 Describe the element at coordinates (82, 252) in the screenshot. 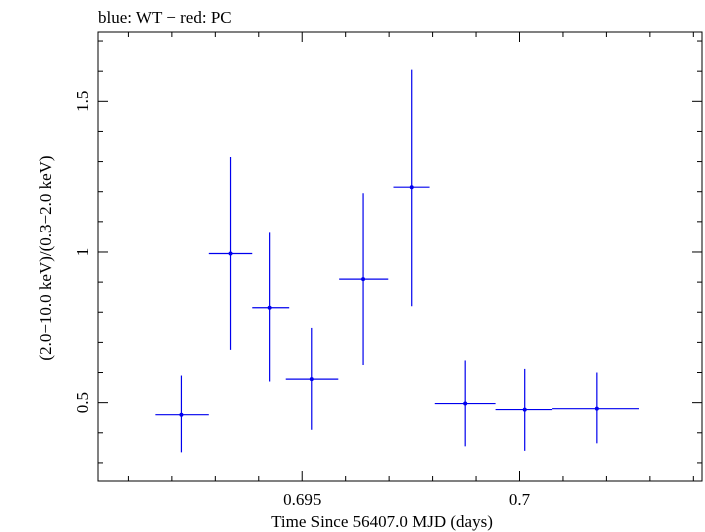

I see `y-tick-label: 1` at that location.